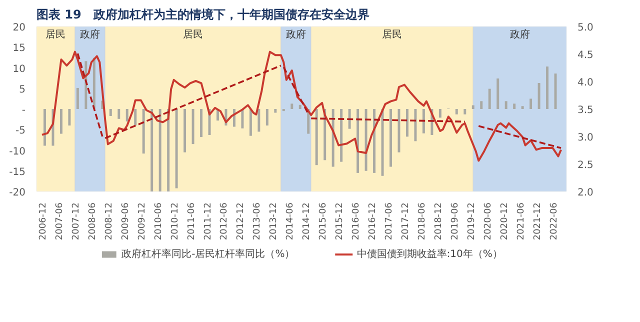  What do you see at coordinates (422, 221) in the screenshot?
I see `x-tick-label: 2018-06` at bounding box center [422, 221].